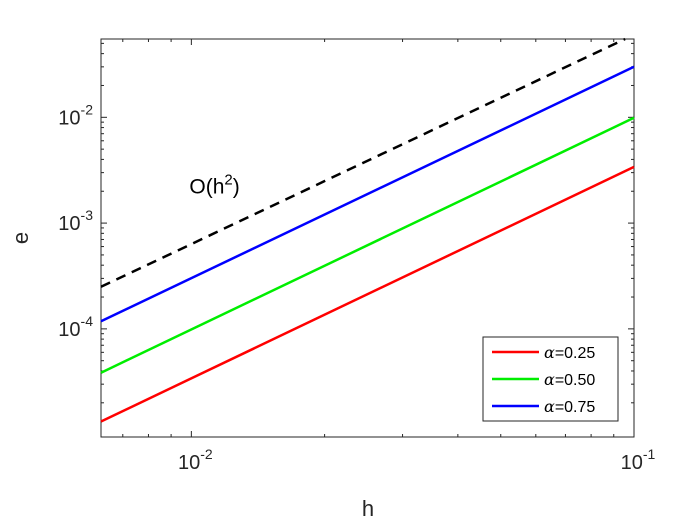 The height and width of the screenshot is (525, 700). I want to click on legend-entry-alpha-0.25: α=0.25, so click(543, 352).